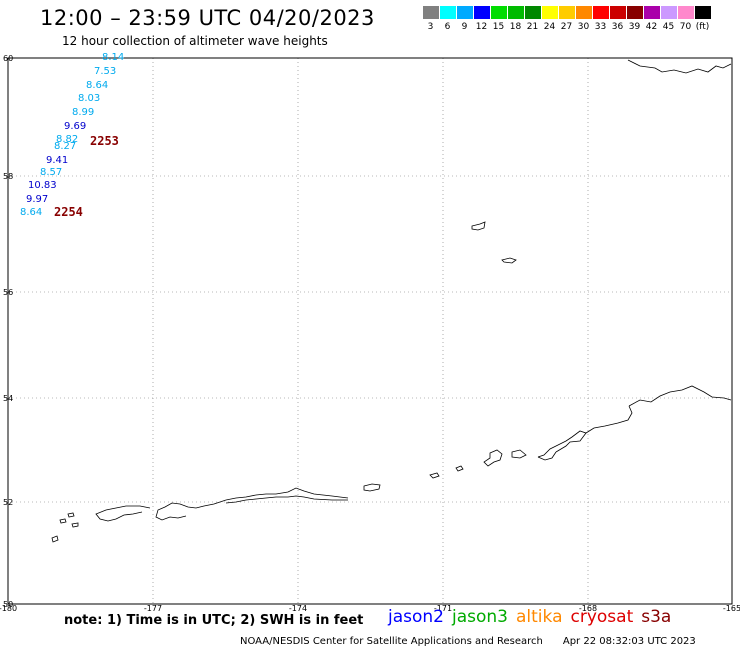  Describe the element at coordinates (668, 27) in the screenshot. I see `color-scale-label: 45` at that location.